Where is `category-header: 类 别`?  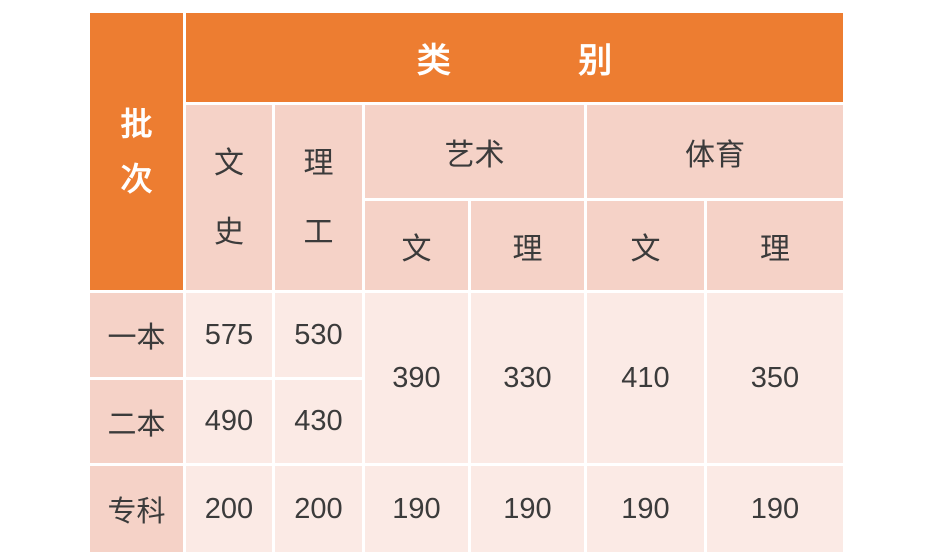
category-header: 类 别 is located at coordinates (514, 57).